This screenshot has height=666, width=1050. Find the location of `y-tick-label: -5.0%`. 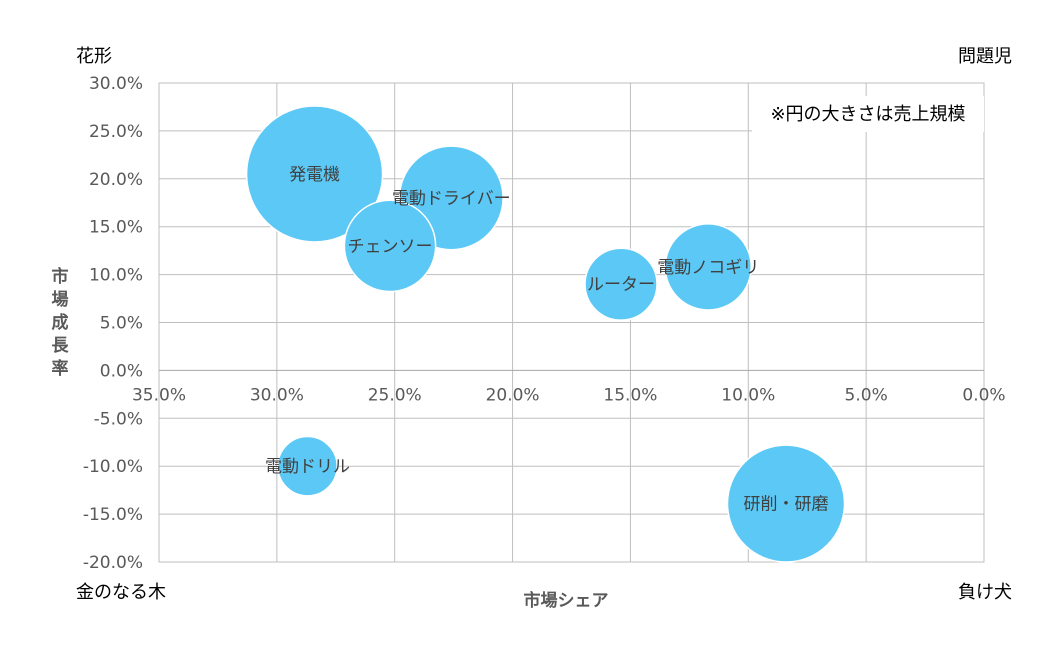

y-tick-label: -5.0% is located at coordinates (118, 419).